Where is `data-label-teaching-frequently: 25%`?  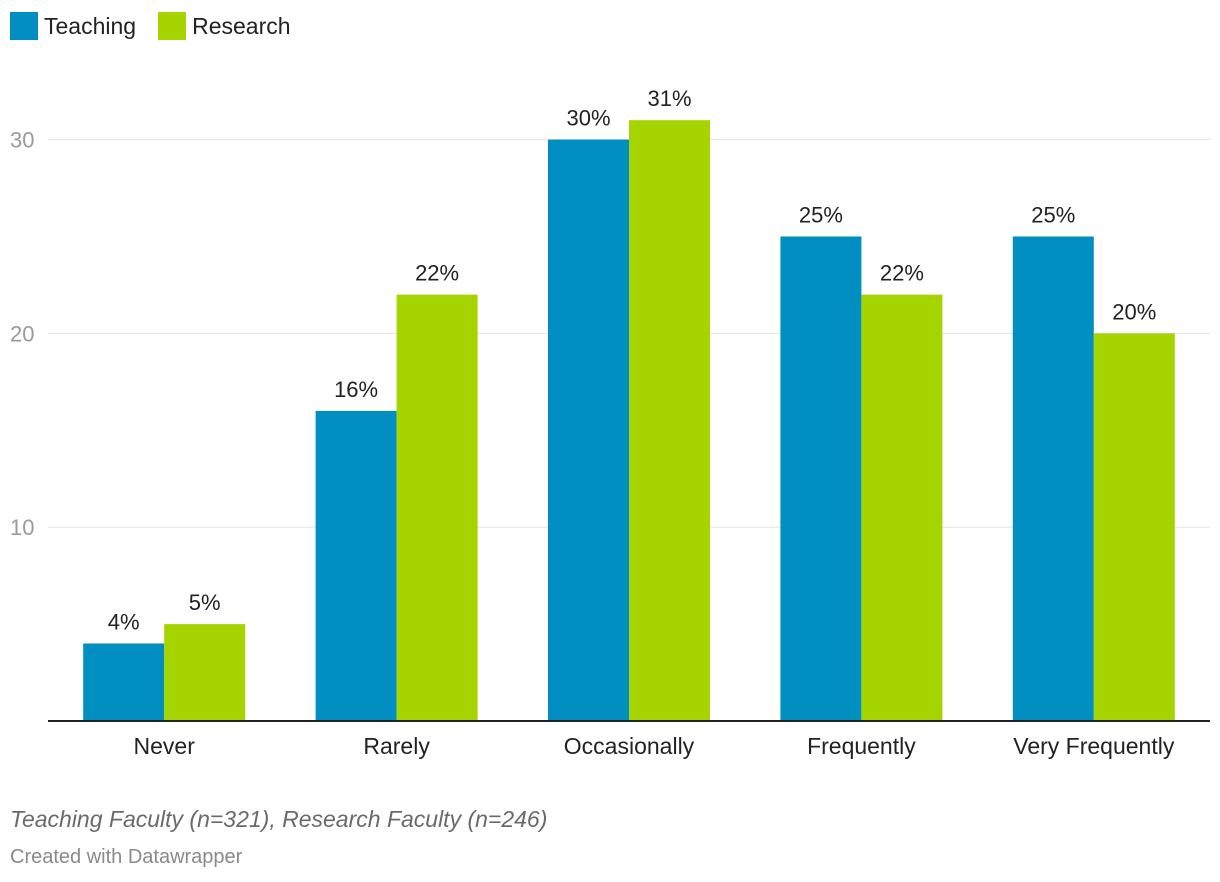
data-label-teaching-frequently: 25% is located at coordinates (821, 214).